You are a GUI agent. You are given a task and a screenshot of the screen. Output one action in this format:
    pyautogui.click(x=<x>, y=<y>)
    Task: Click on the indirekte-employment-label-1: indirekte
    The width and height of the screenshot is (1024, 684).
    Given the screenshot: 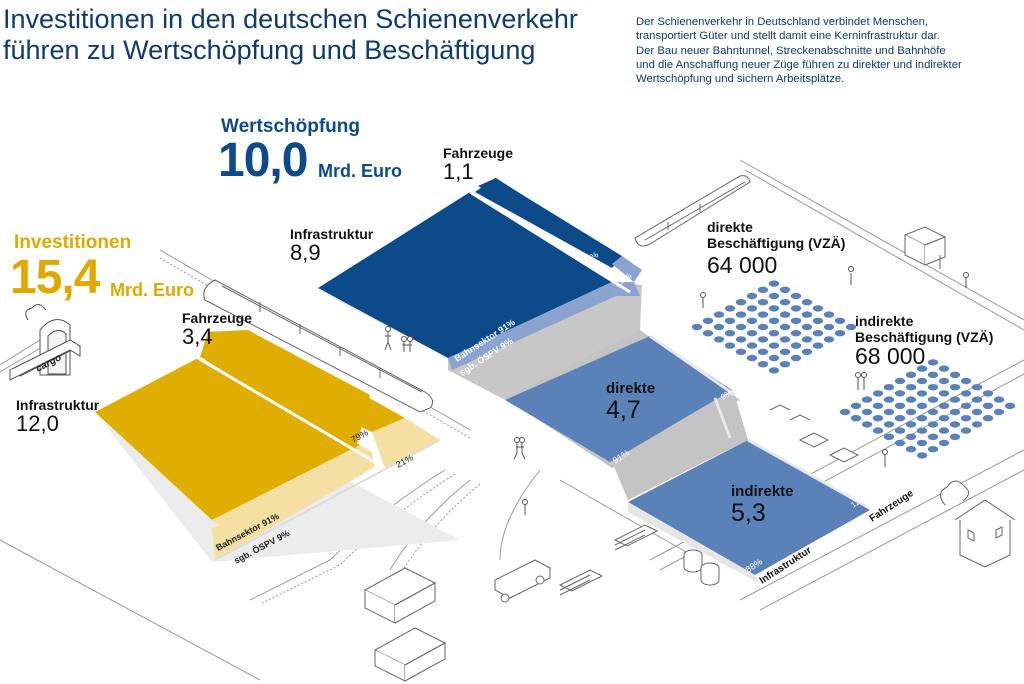 What is the action you would take?
    pyautogui.click(x=884, y=321)
    